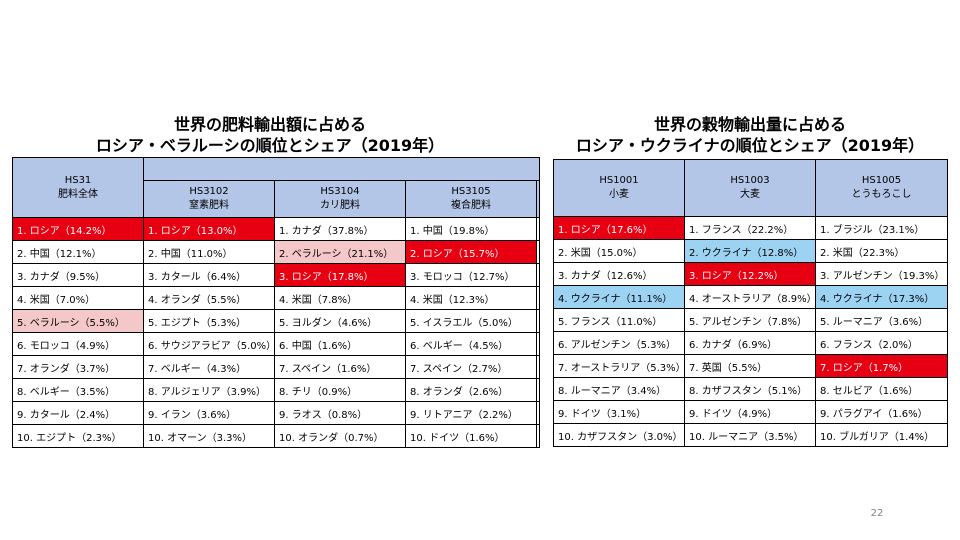 This screenshot has width=960, height=540. I want to click on table-cell: 2. ロシア（15.7%）, so click(471, 252).